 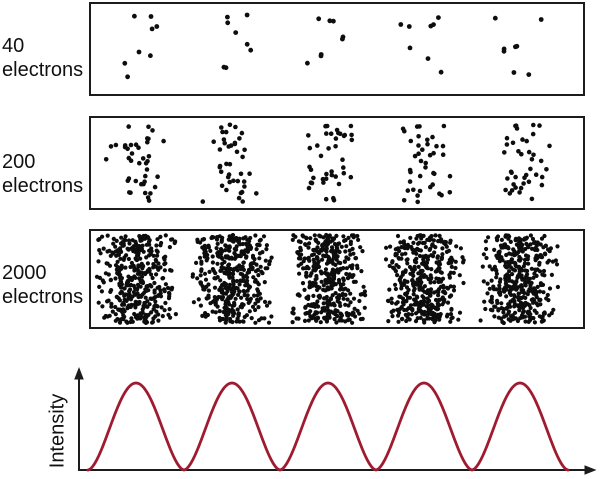 What do you see at coordinates (19, 162) in the screenshot?
I see `electron-count-200: 200` at bounding box center [19, 162].